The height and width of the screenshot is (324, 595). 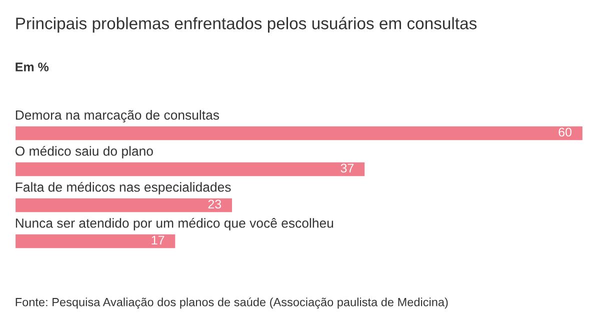 What do you see at coordinates (175, 224) in the screenshot?
I see `y-tick-label: Nunca ser atendido por um médico que você escolheu` at bounding box center [175, 224].